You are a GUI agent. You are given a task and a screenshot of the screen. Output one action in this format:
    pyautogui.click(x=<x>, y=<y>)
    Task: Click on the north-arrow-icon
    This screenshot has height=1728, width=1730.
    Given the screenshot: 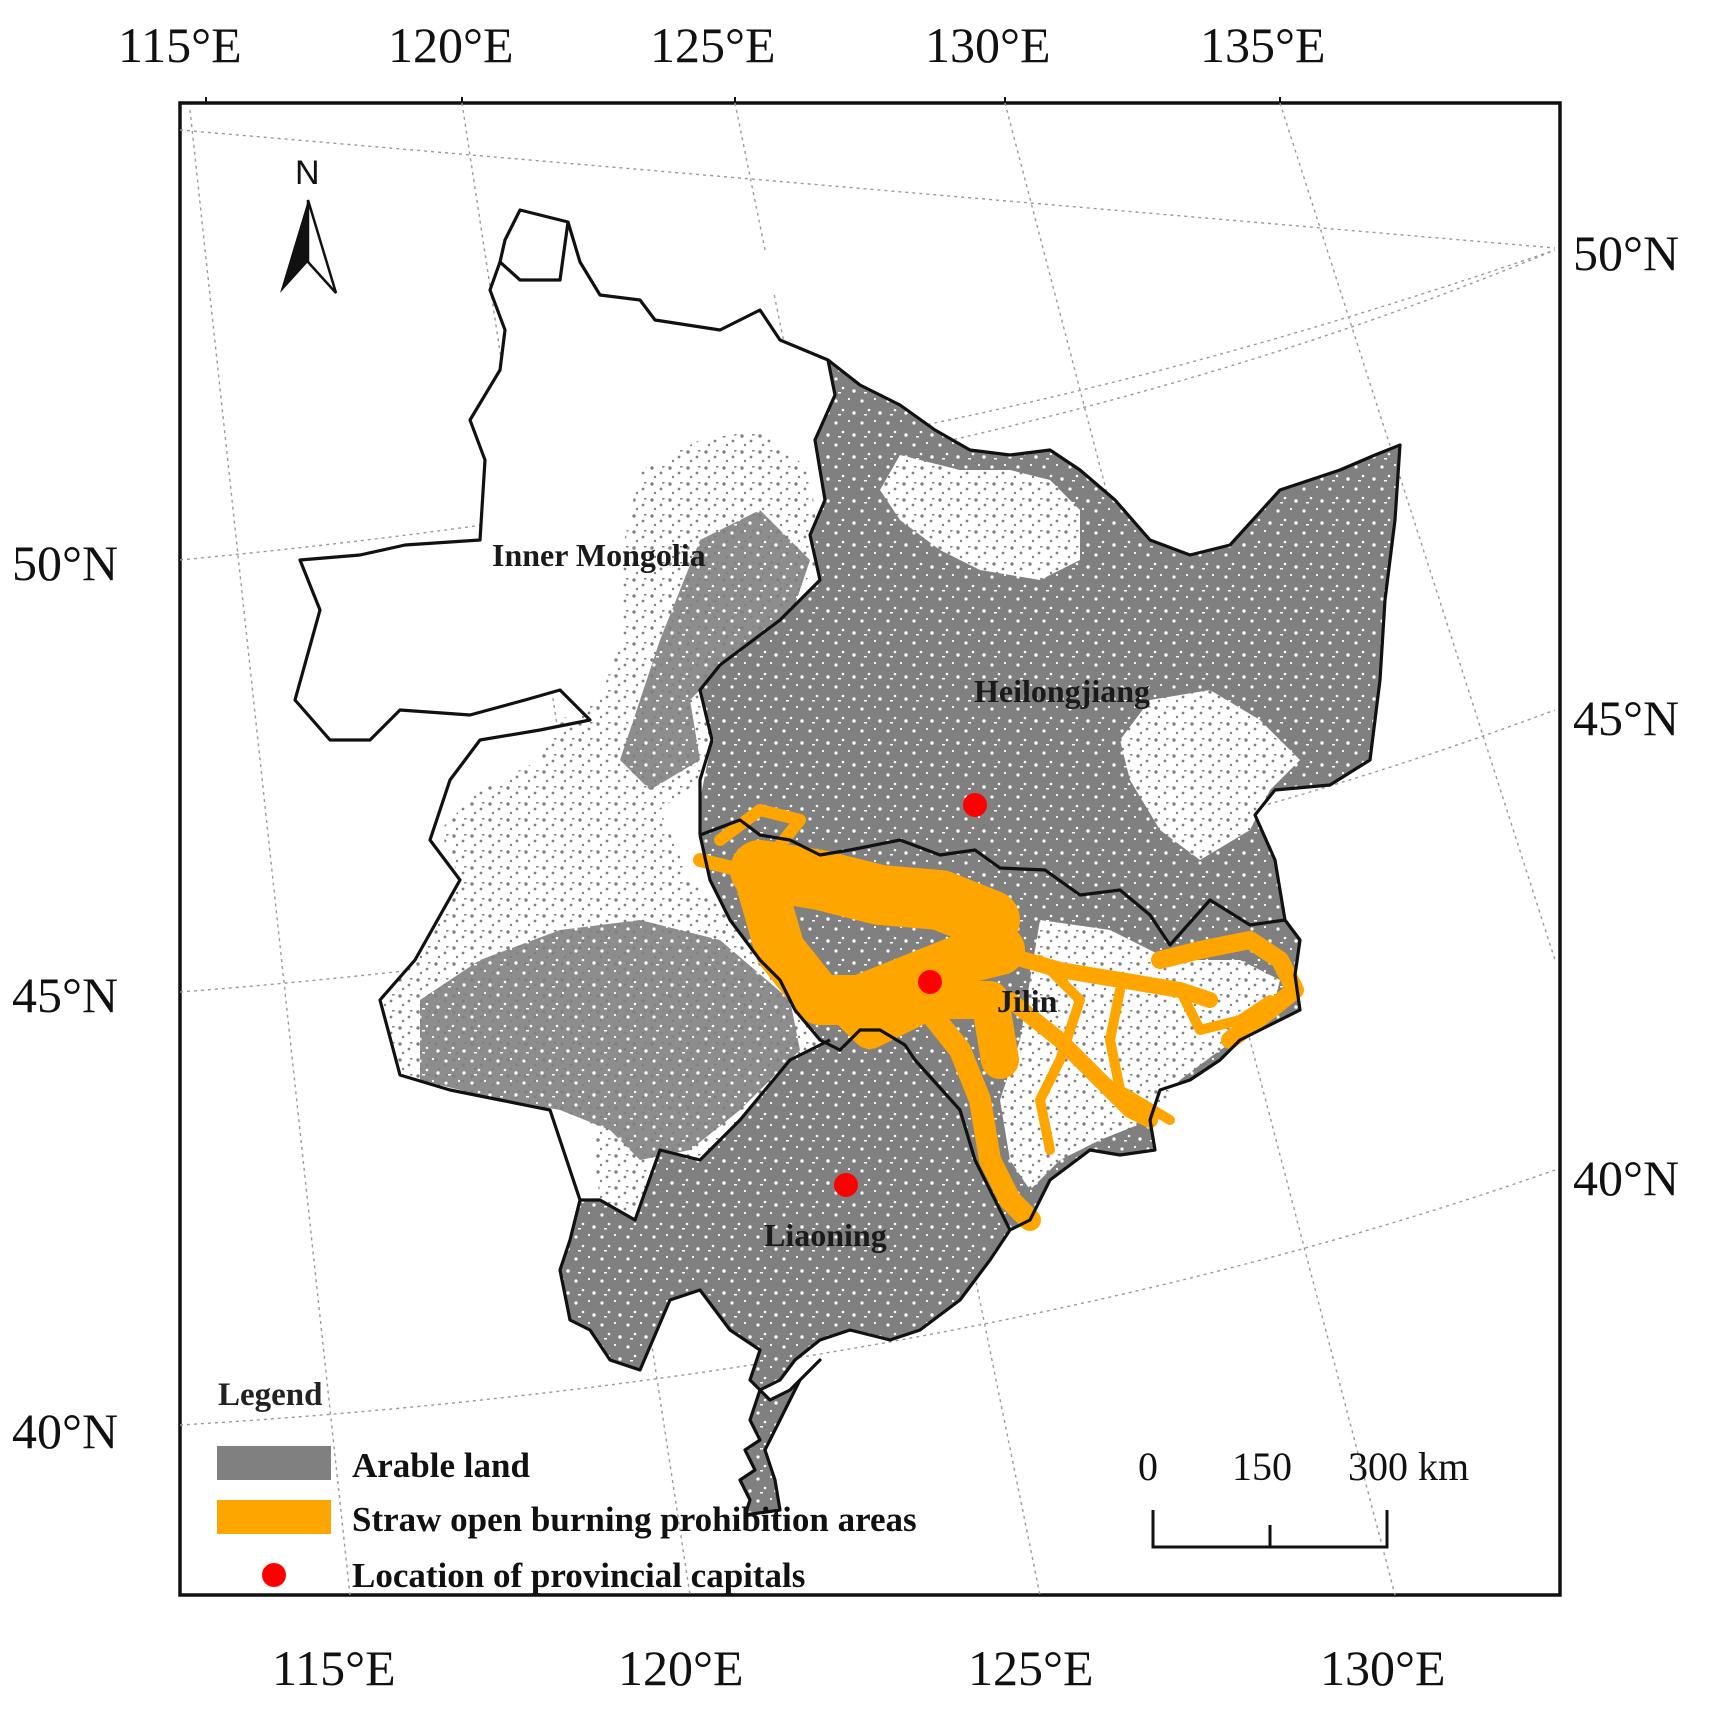 What is the action you would take?
    pyautogui.click(x=294, y=246)
    